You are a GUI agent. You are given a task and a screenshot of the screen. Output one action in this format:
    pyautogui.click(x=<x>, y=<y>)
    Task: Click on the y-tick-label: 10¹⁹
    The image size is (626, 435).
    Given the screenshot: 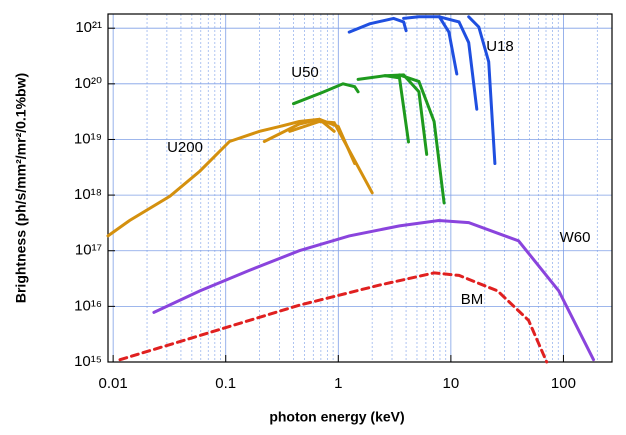 What is the action you would take?
    pyautogui.click(x=88, y=138)
    